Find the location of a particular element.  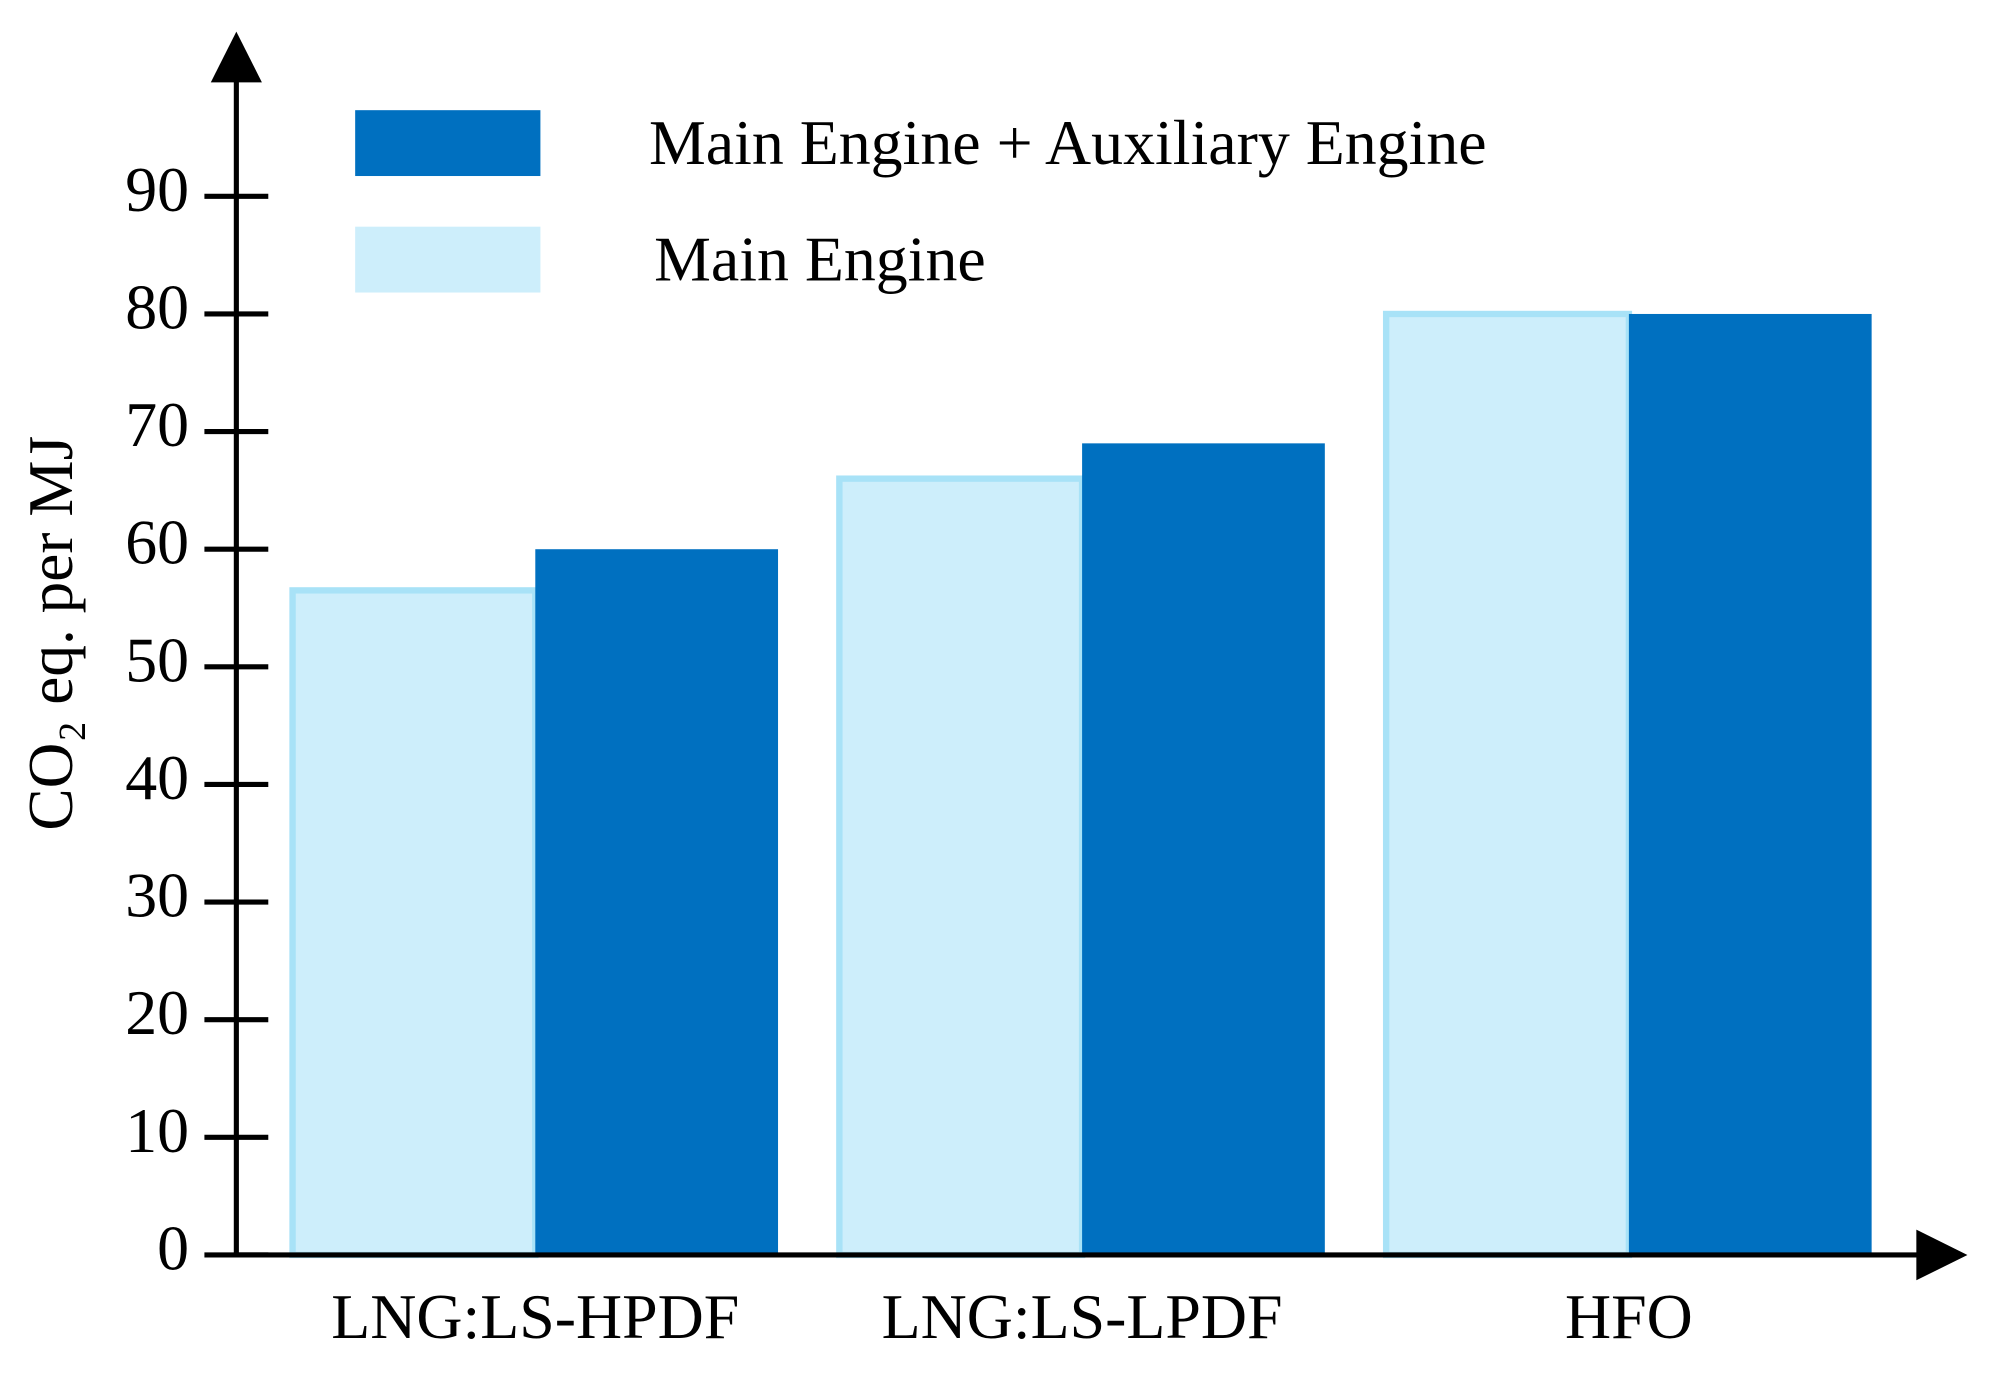

y-tick-label: 30 is located at coordinates (157, 895).